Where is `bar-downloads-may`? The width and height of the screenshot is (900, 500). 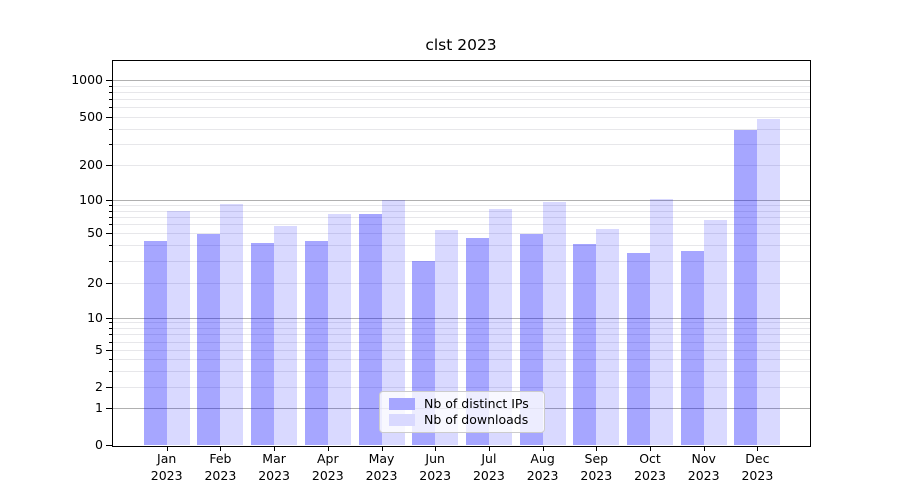 bar-downloads-may is located at coordinates (393, 322).